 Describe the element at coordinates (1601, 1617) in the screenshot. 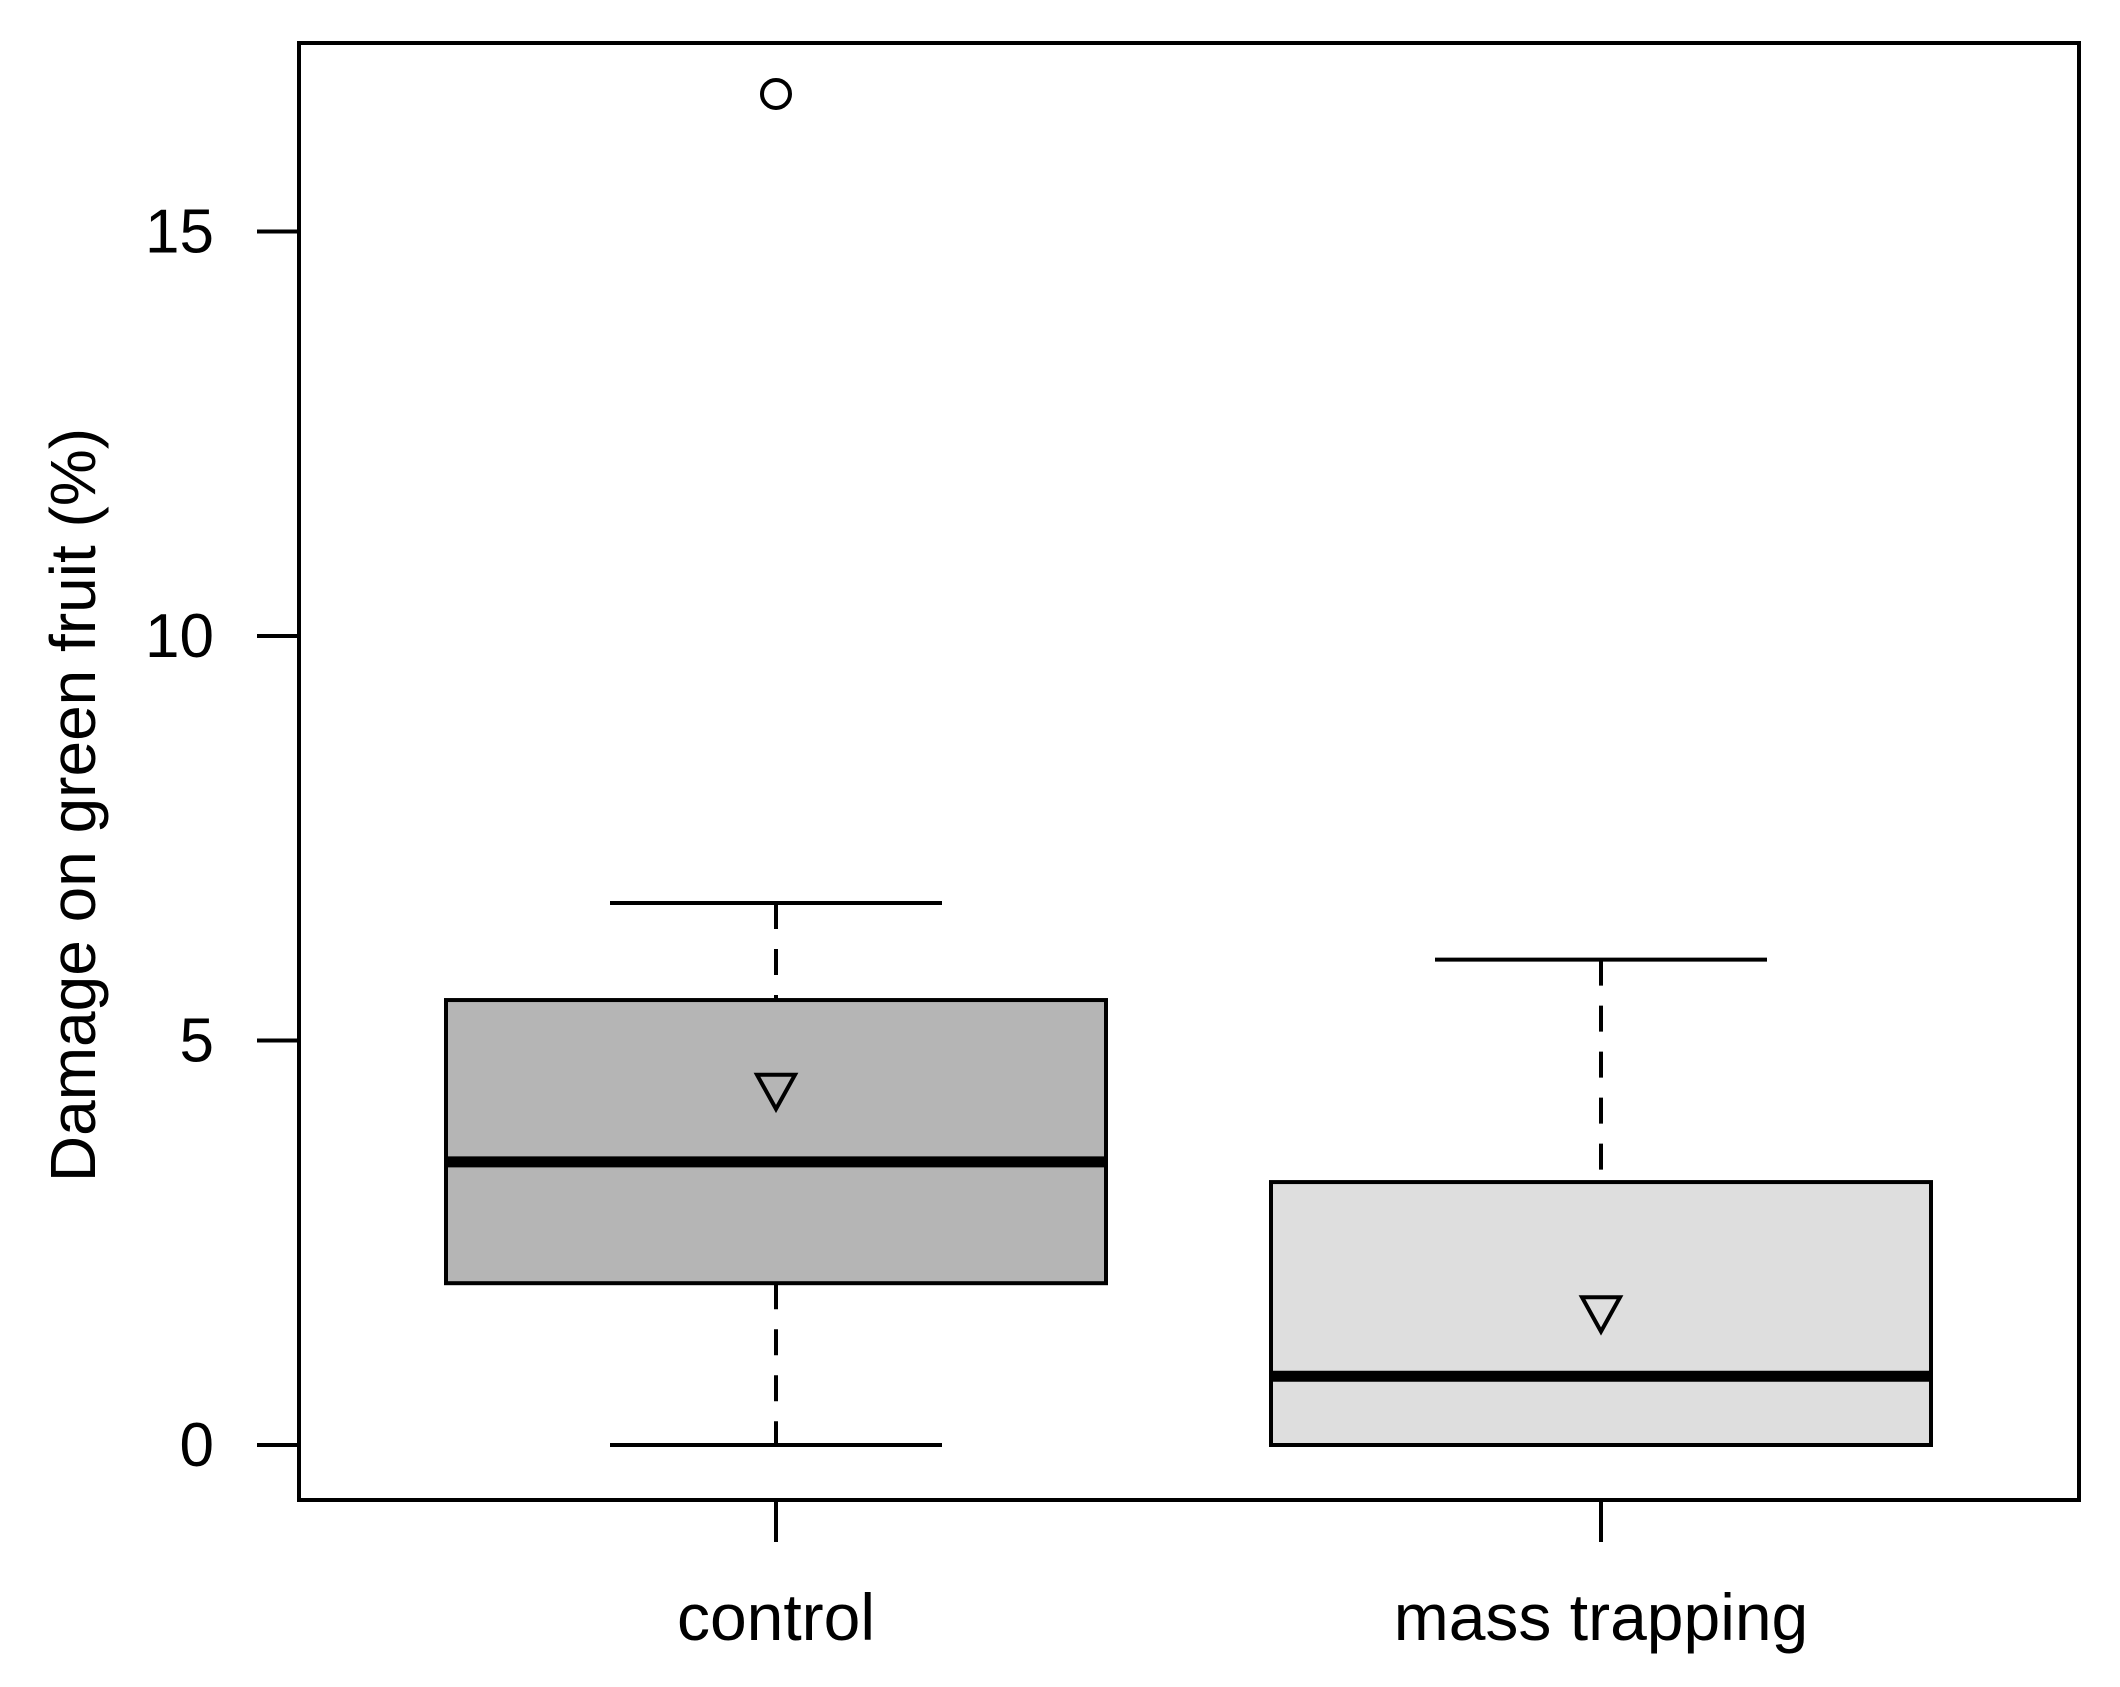

I see `x-tick-label: mass trapping` at that location.